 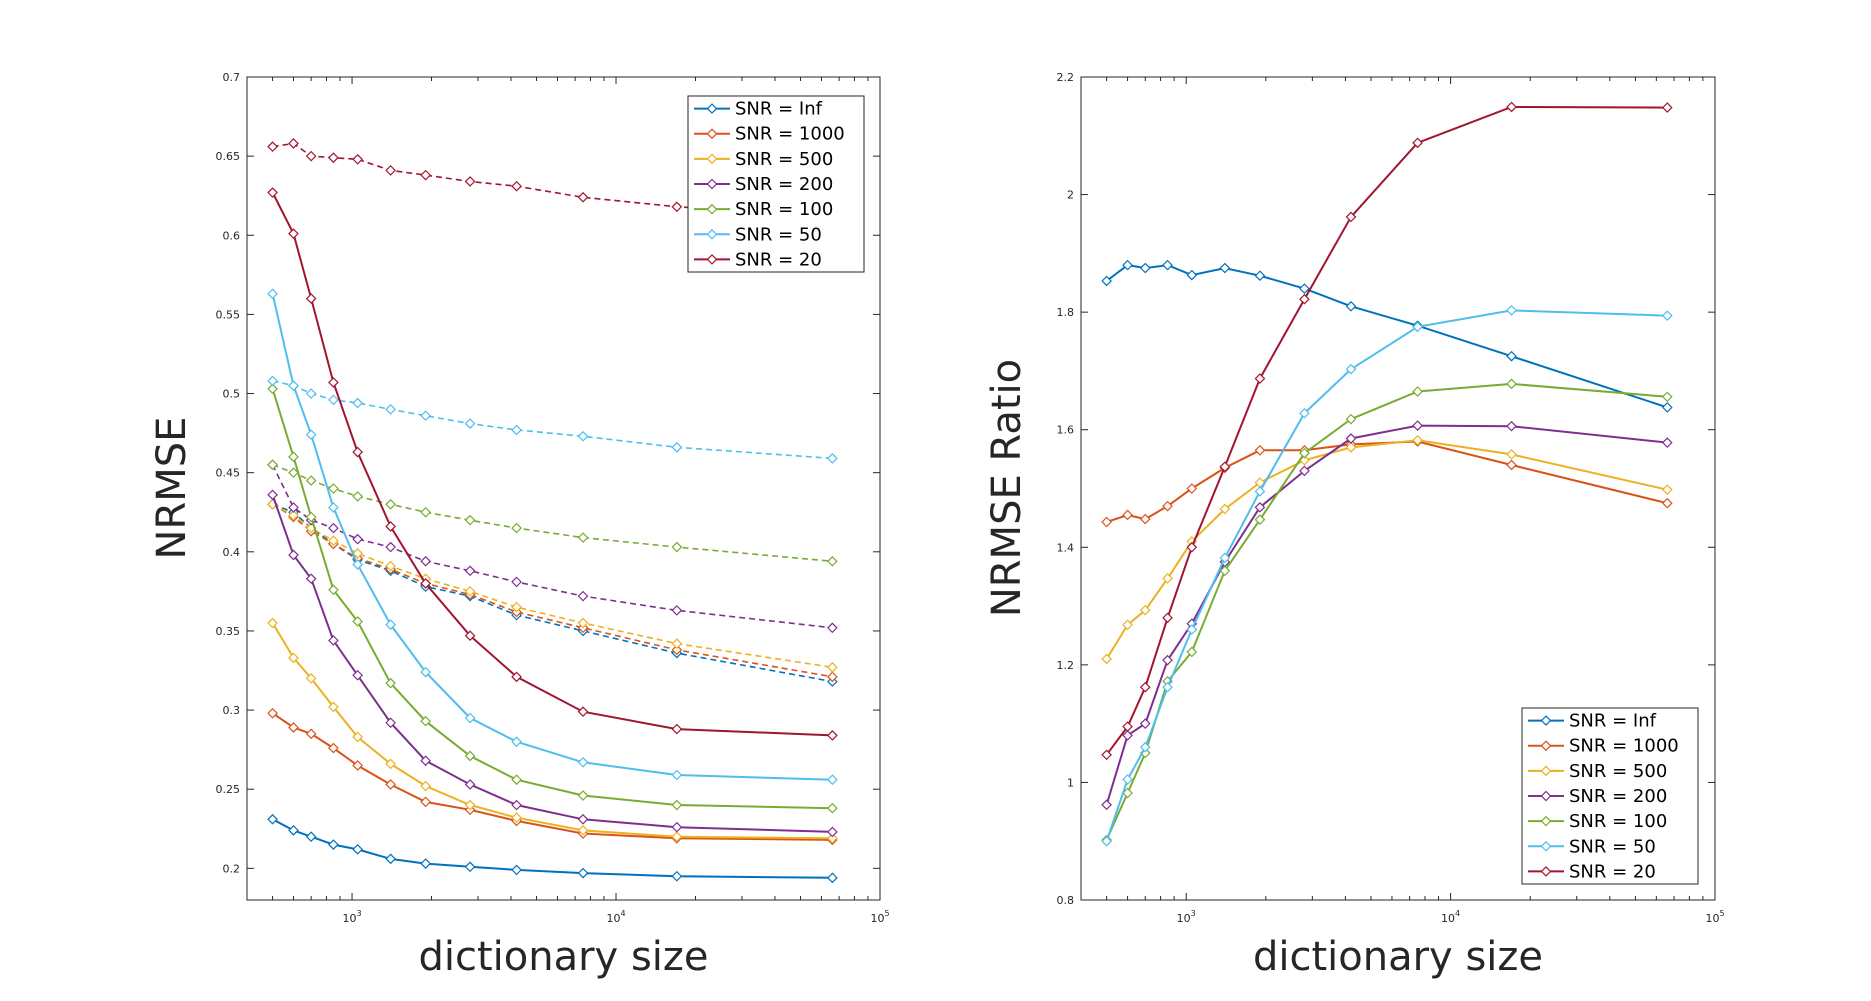 What do you see at coordinates (1618, 821) in the screenshot?
I see `legend-label: SNR = 100` at bounding box center [1618, 821].